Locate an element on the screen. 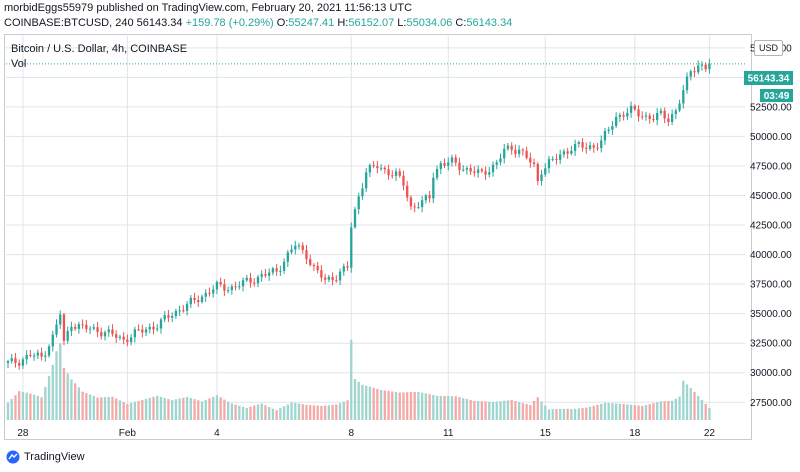 The image size is (800, 472). last-price: 56143.34 is located at coordinates (159, 23).